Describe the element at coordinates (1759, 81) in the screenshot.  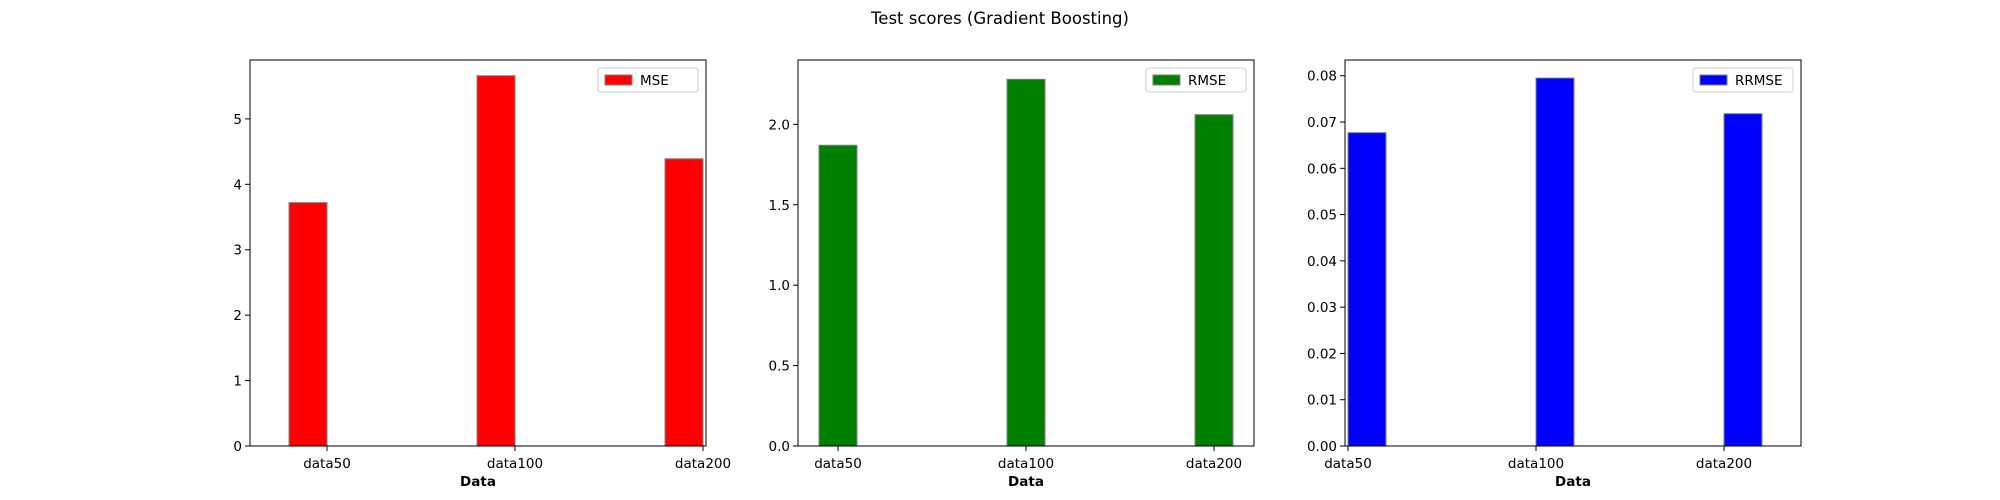
I see `legend-label: RRMSE` at that location.